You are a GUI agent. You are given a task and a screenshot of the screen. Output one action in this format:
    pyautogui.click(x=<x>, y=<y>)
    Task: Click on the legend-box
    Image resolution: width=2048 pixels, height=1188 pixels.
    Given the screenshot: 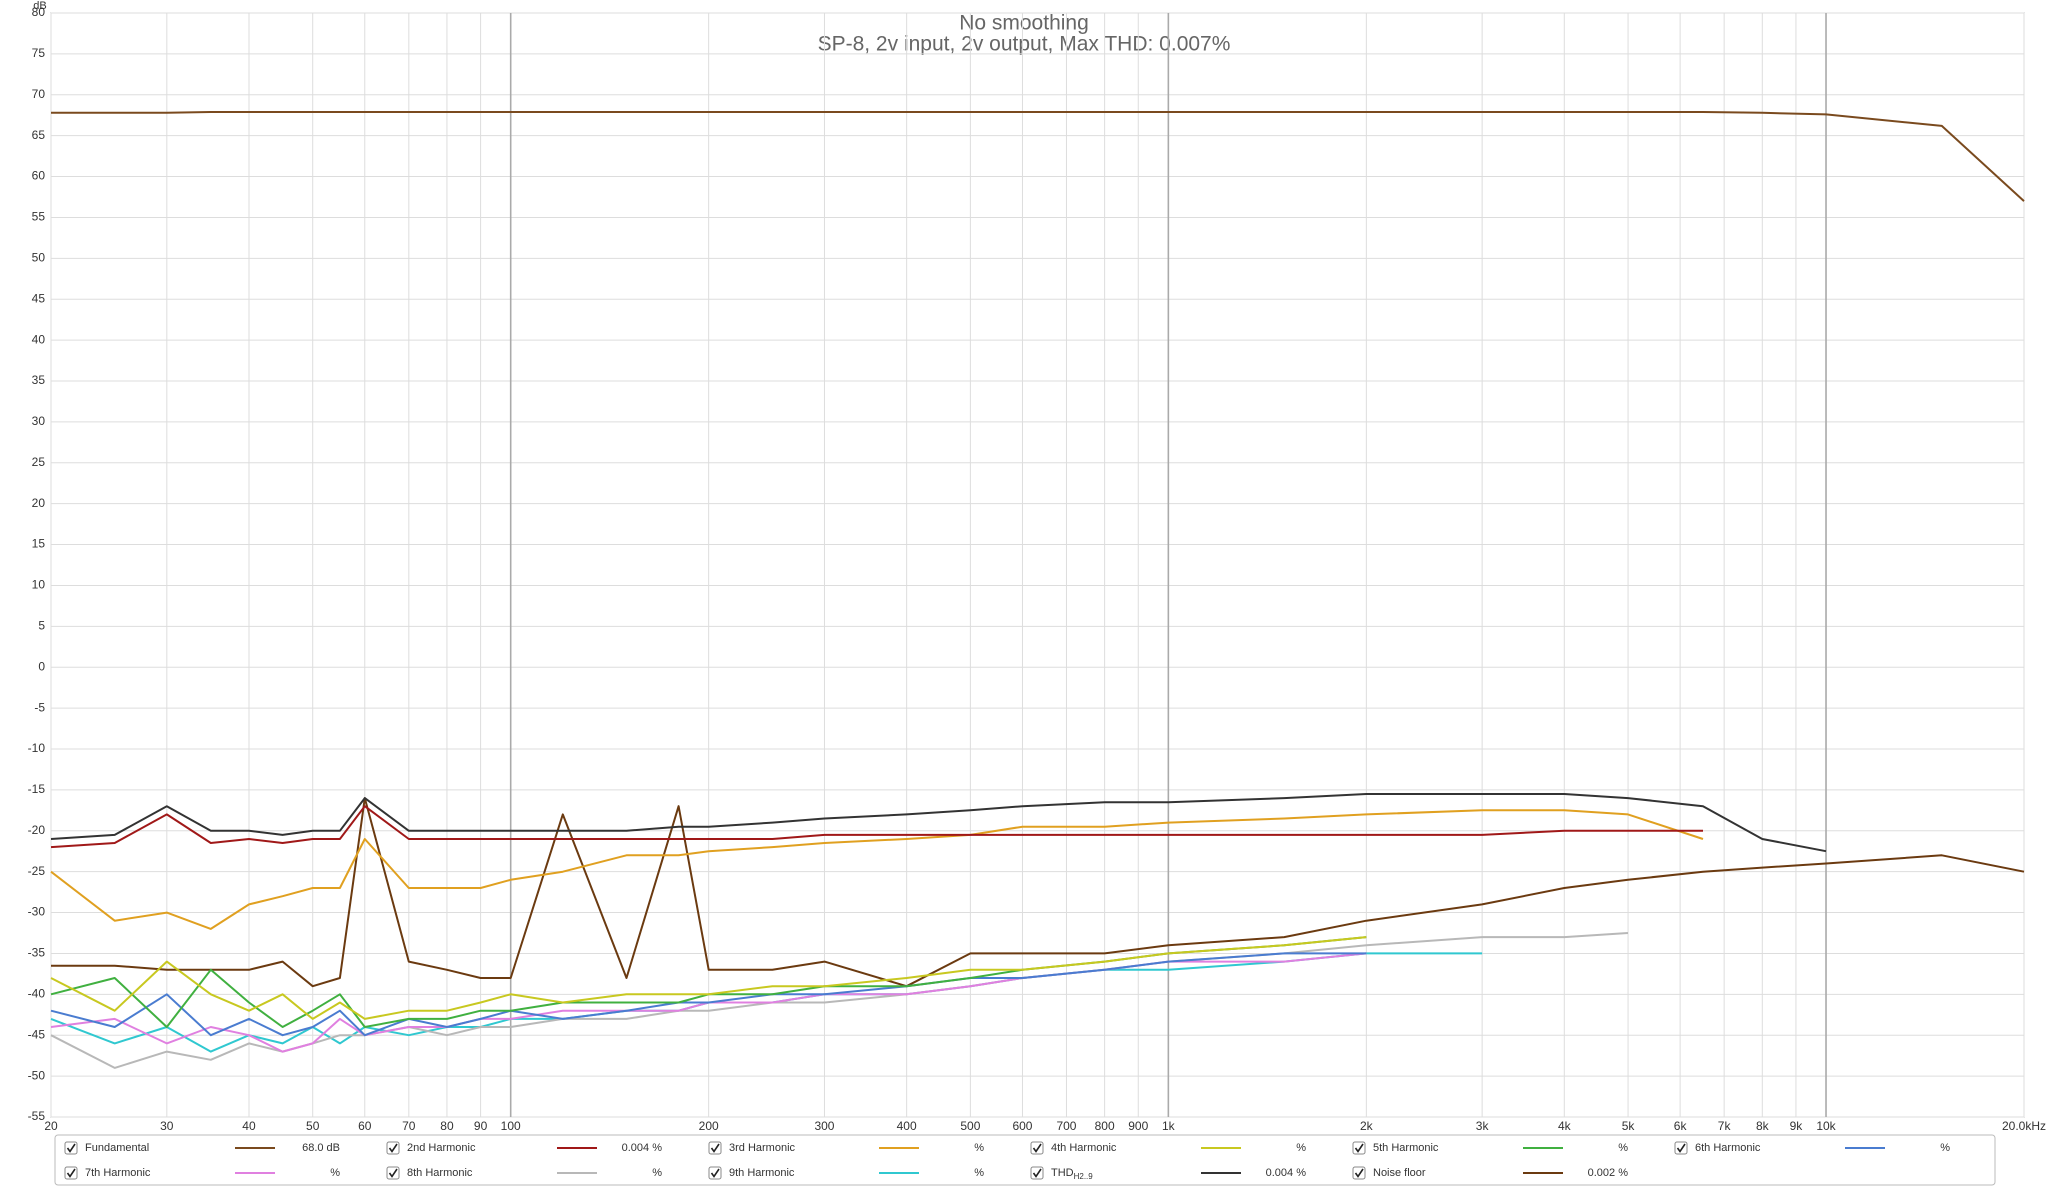 What is the action you would take?
    pyautogui.click(x=1025, y=1160)
    